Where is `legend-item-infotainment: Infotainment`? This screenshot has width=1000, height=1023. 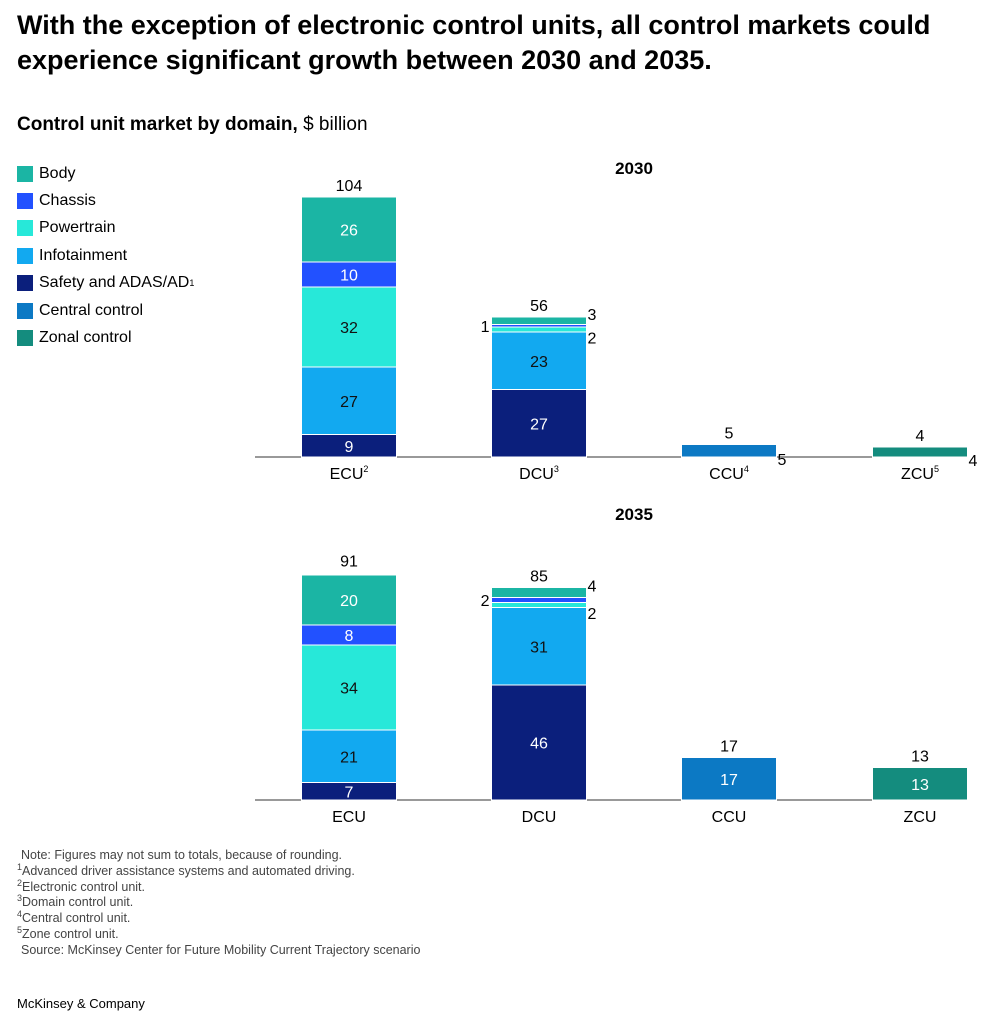
legend-item-infotainment: Infotainment is located at coordinates (105, 255).